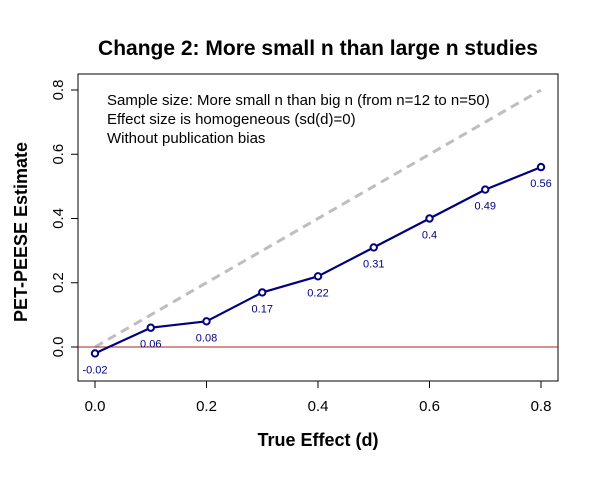 This screenshot has height=485, width=600. What do you see at coordinates (206, 338) in the screenshot?
I see `data-label: 0.08` at bounding box center [206, 338].